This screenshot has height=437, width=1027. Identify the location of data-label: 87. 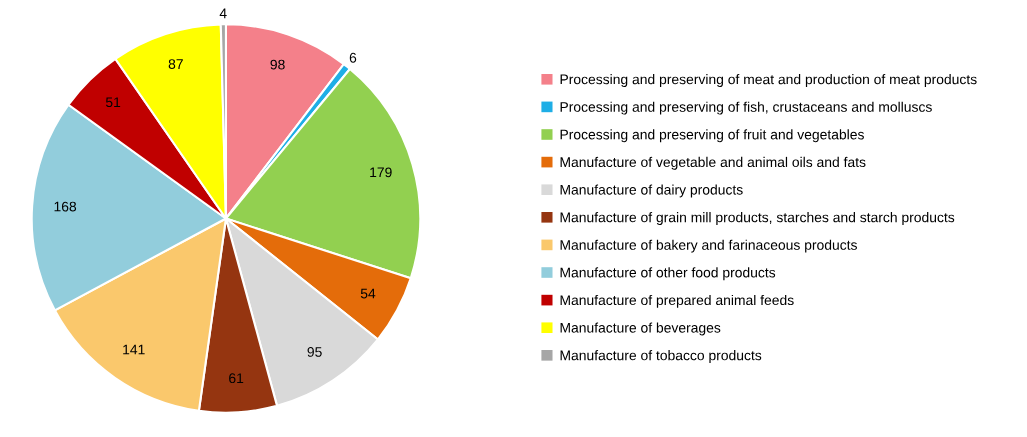
(175, 64).